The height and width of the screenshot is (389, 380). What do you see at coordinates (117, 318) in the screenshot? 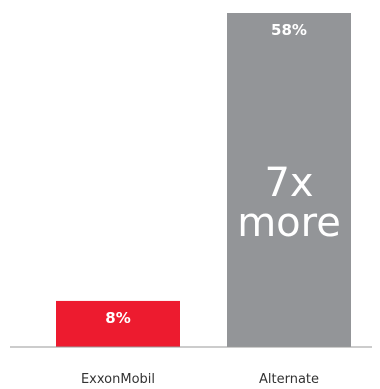
I see `value-label-exxonmobil: 8%` at bounding box center [117, 318].